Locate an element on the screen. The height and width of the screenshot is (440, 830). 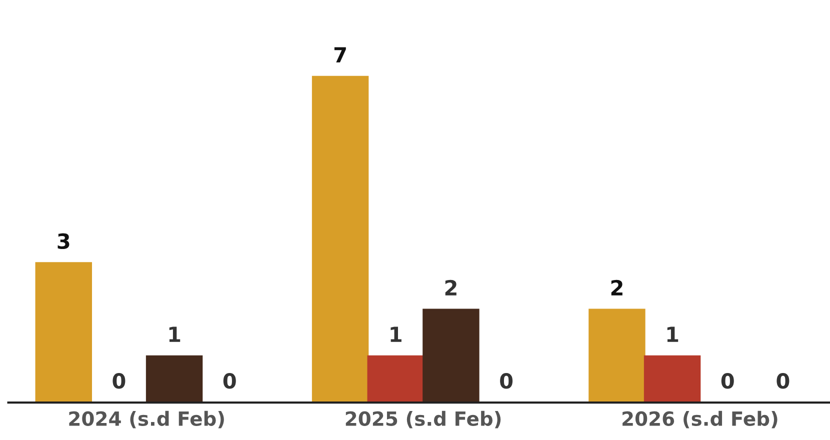
x-tick-label: 2025 (s.d Feb) is located at coordinates (423, 419).